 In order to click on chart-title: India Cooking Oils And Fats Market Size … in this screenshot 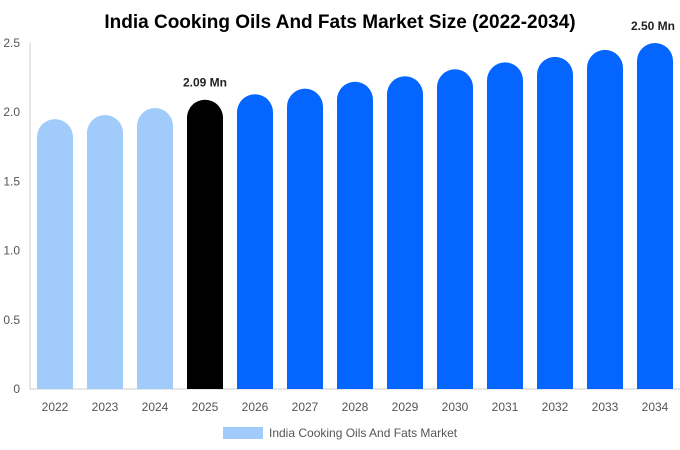, I will do `click(339, 22)`.